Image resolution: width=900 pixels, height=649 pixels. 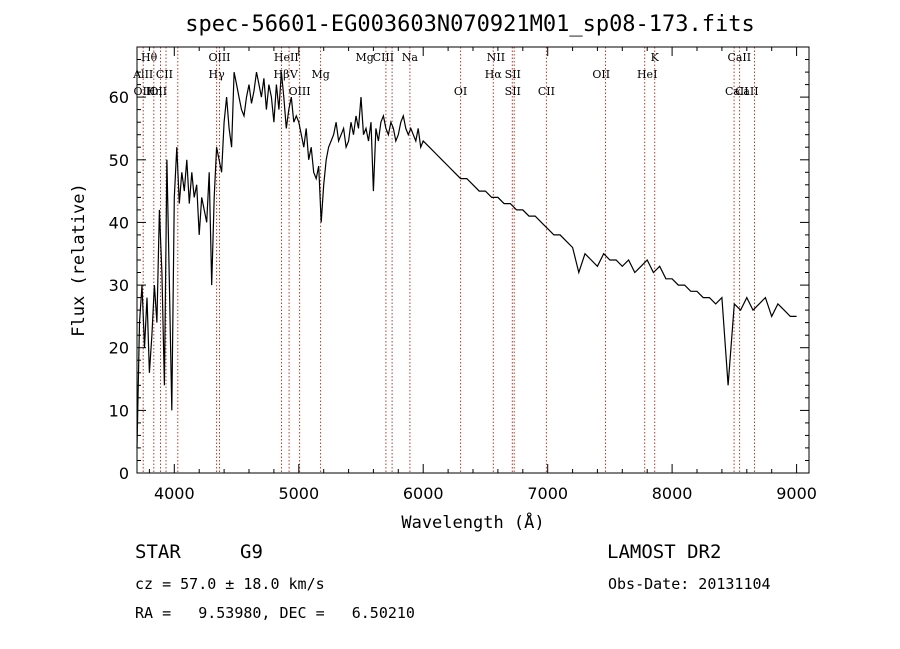 I want to click on spectral-line-label: Hγ, so click(x=217, y=74).